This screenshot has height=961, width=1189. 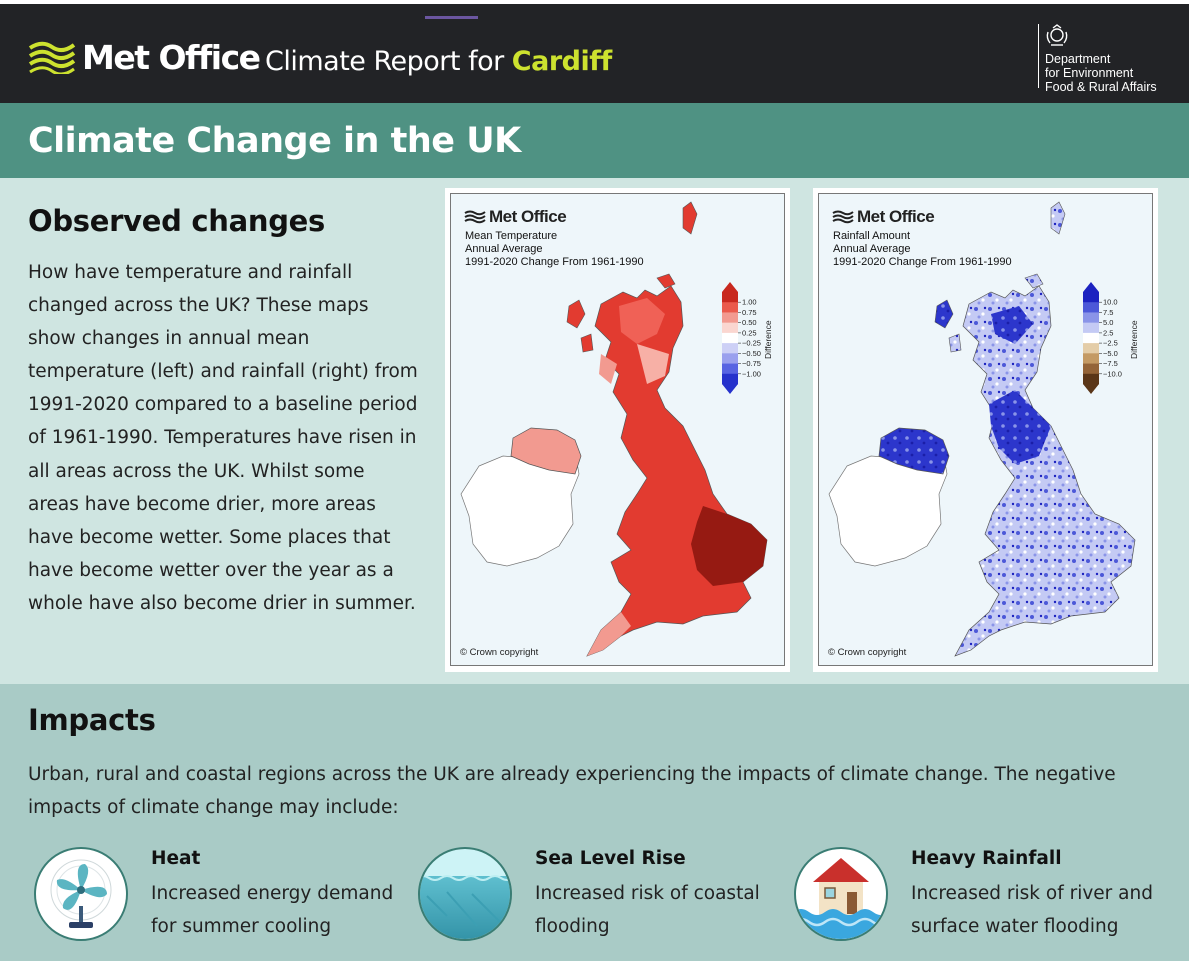 What do you see at coordinates (465, 894) in the screenshot?
I see `sea-wave-icon` at bounding box center [465, 894].